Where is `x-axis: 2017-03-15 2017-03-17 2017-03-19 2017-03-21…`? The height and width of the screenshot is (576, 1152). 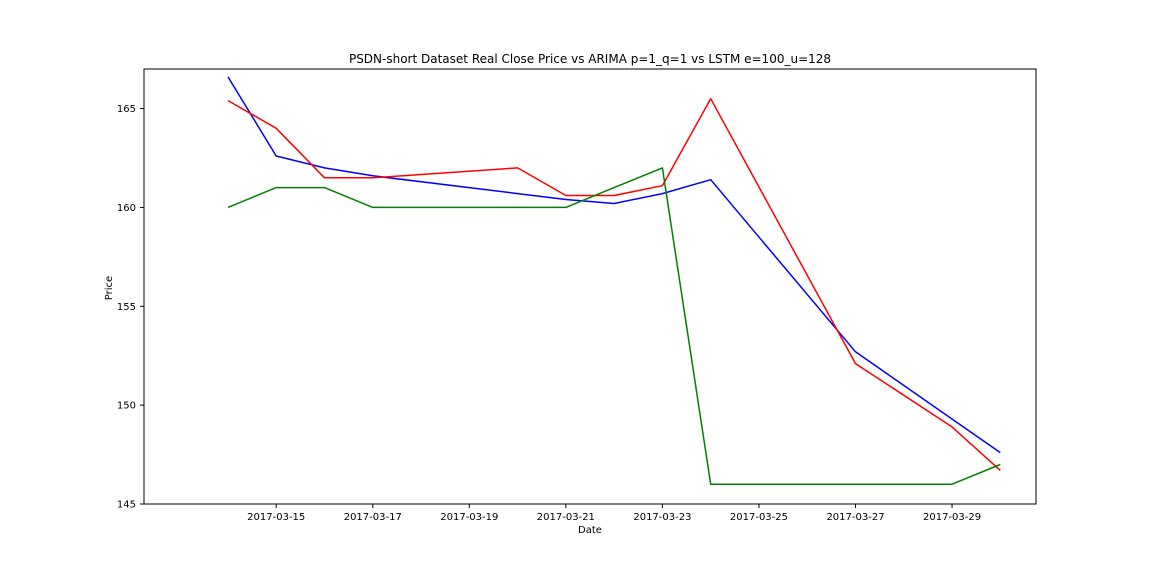 x-axis: 2017-03-15 2017-03-17 2017-03-19 2017-03-21… is located at coordinates (614, 513).